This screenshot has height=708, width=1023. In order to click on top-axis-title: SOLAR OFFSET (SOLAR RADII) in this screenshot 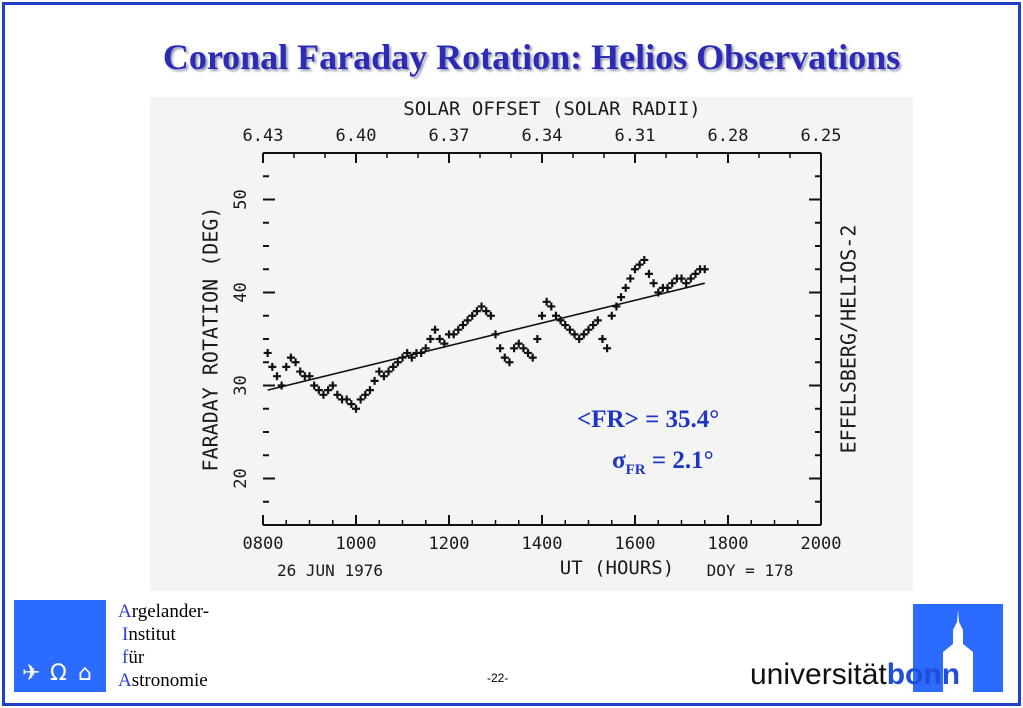, I will do `click(551, 109)`.